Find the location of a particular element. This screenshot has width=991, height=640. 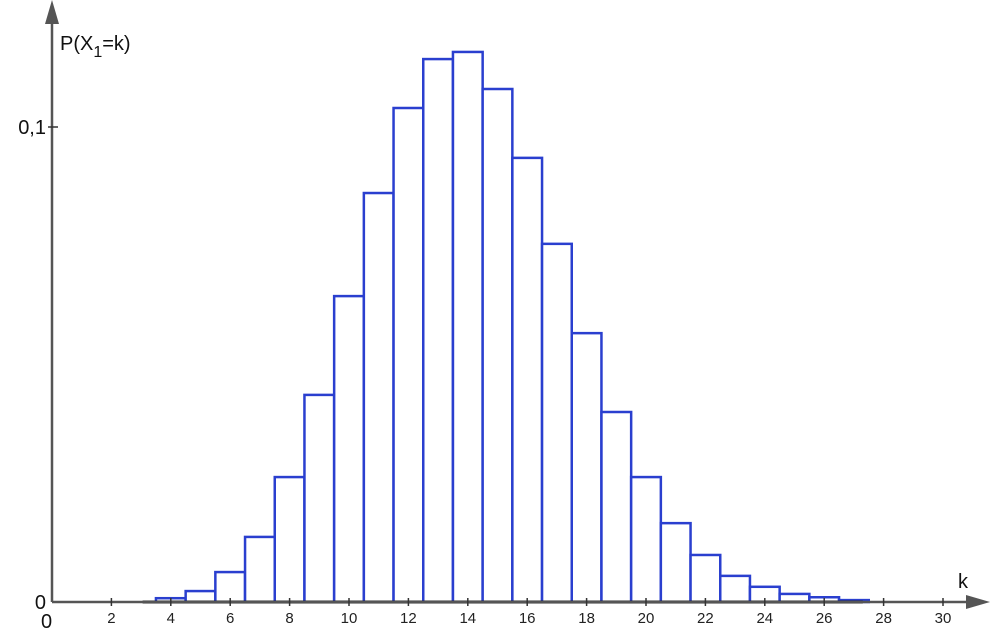

x-tick-label: 28 is located at coordinates (883, 618).